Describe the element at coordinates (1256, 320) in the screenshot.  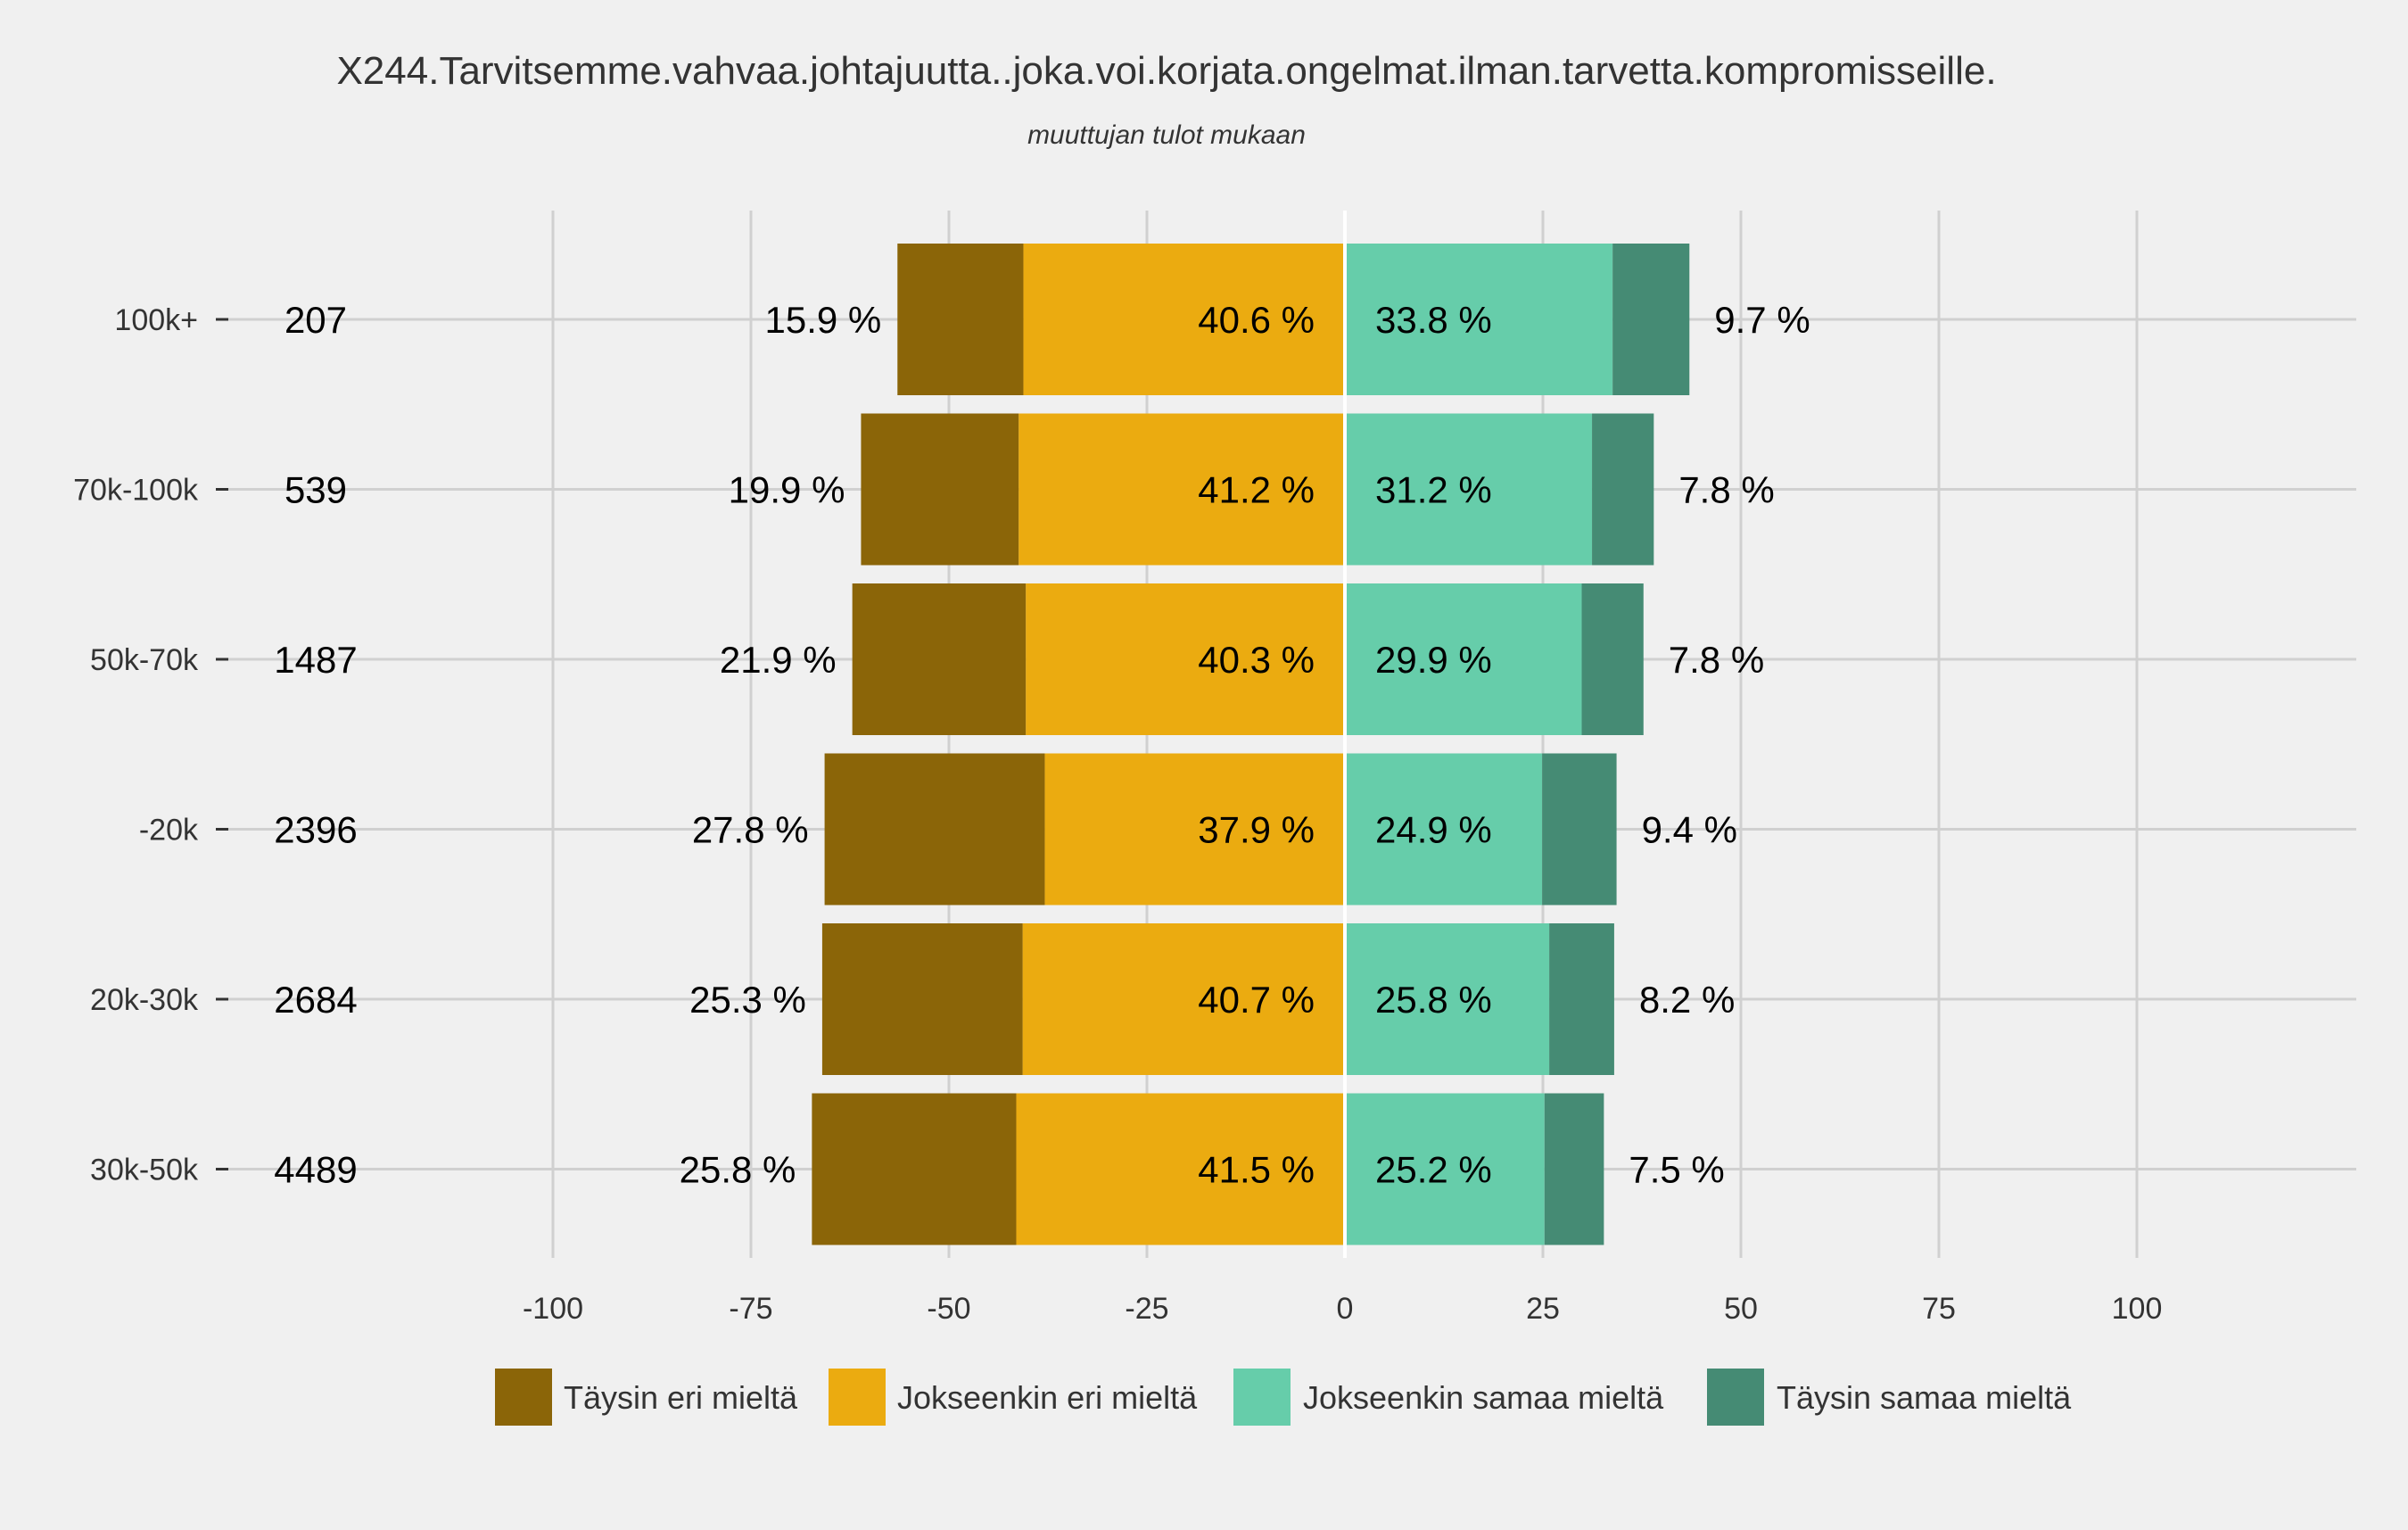
I see `data-label: 40.6 %` at that location.